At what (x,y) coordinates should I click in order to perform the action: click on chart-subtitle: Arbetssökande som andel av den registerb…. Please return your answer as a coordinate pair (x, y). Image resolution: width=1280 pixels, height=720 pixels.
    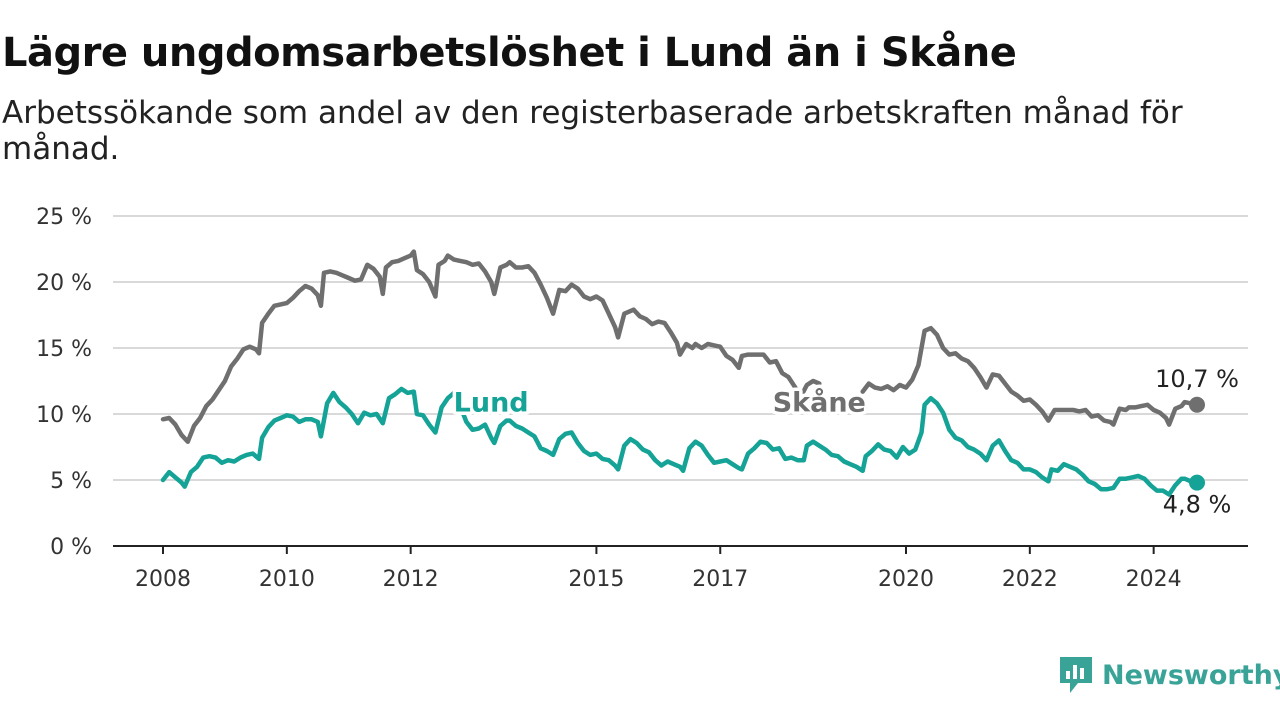
    Looking at the image, I should click on (592, 131).